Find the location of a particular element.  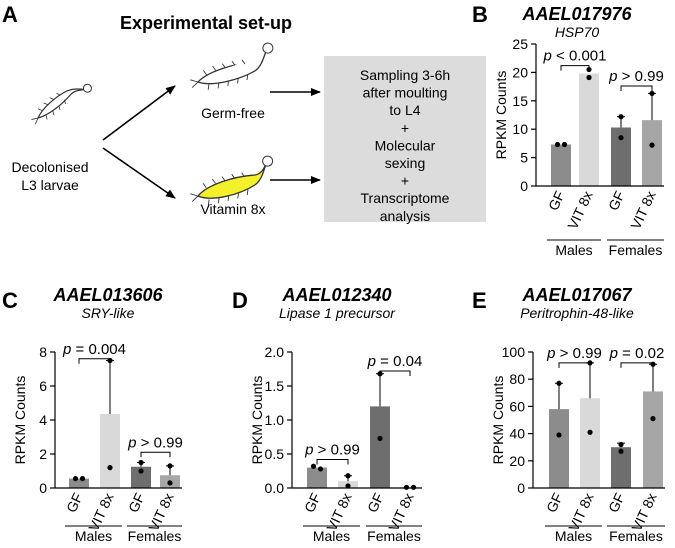

chart-title: AAEL017976 is located at coordinates (576, 14).